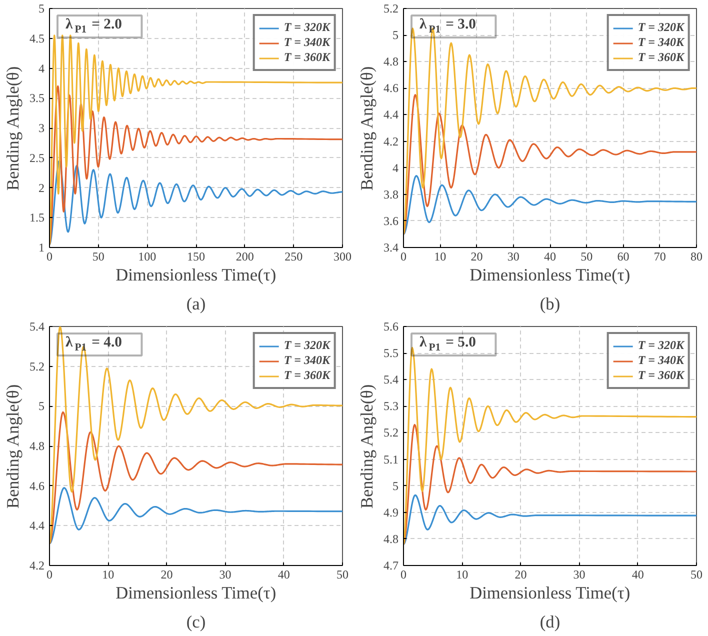 This screenshot has height=636, width=708. I want to click on y-tick-label: 5.3, so click(391, 406).